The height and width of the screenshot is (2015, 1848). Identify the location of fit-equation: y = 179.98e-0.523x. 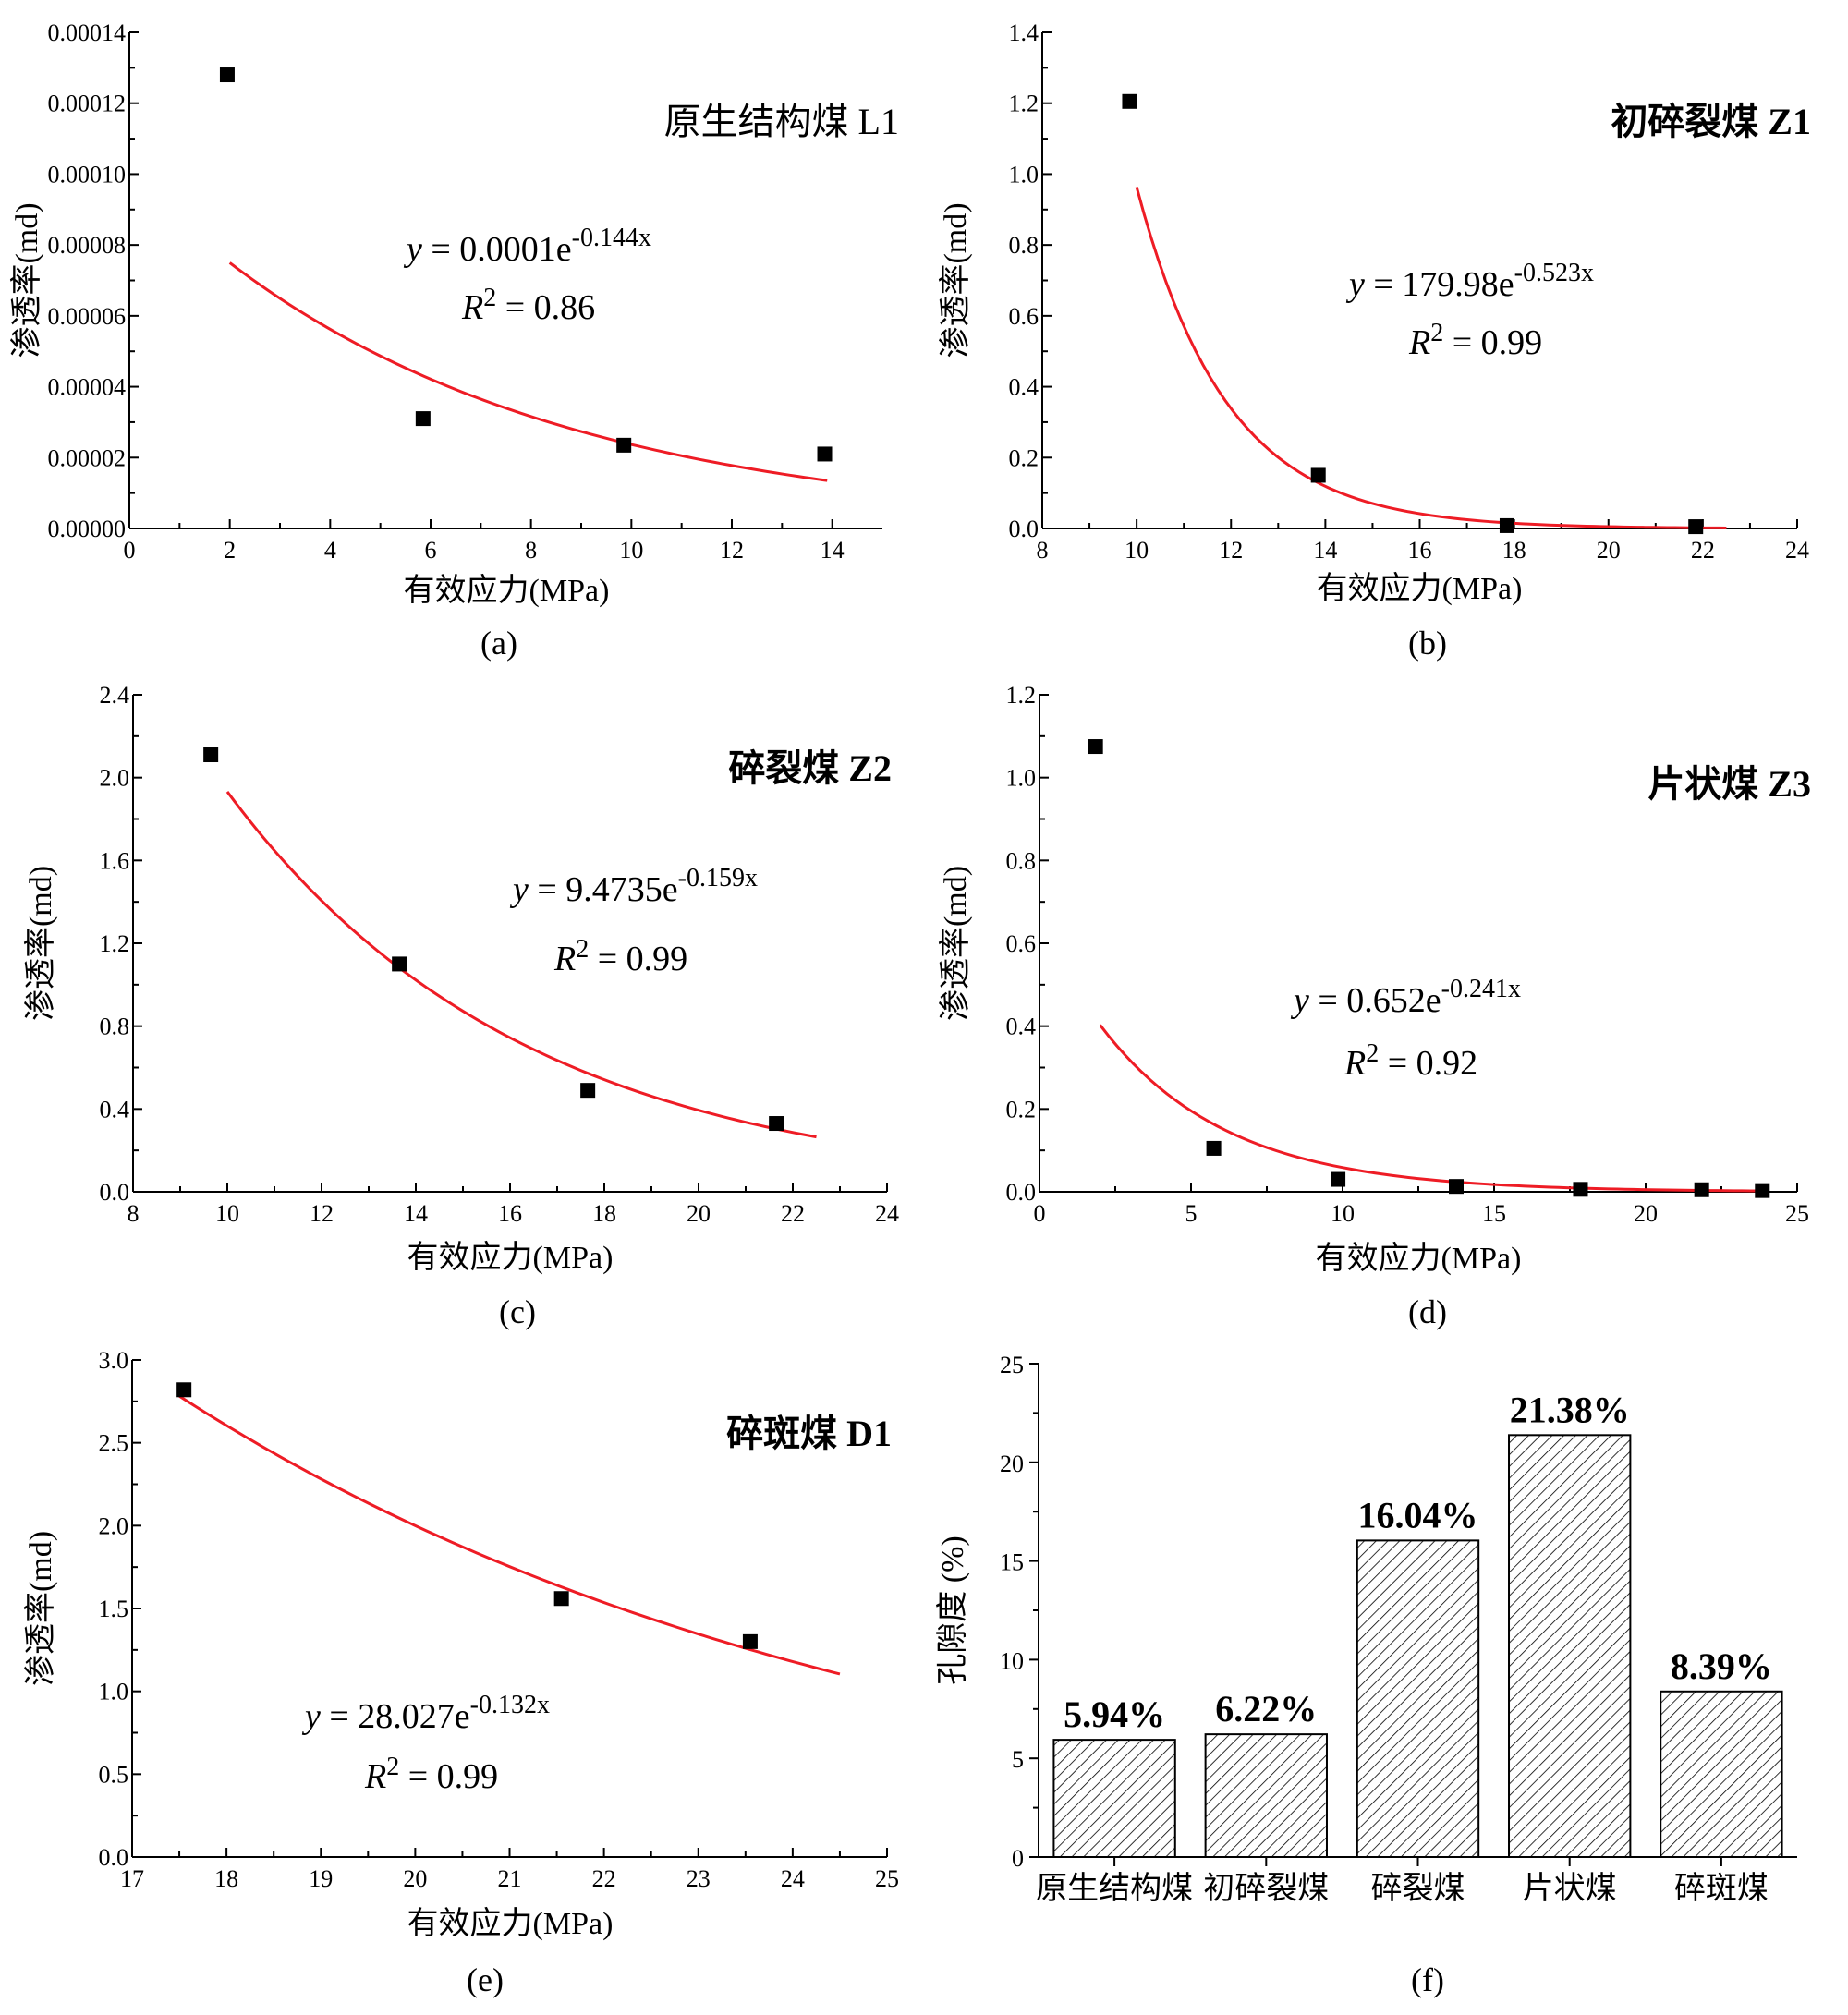
(1469, 281).